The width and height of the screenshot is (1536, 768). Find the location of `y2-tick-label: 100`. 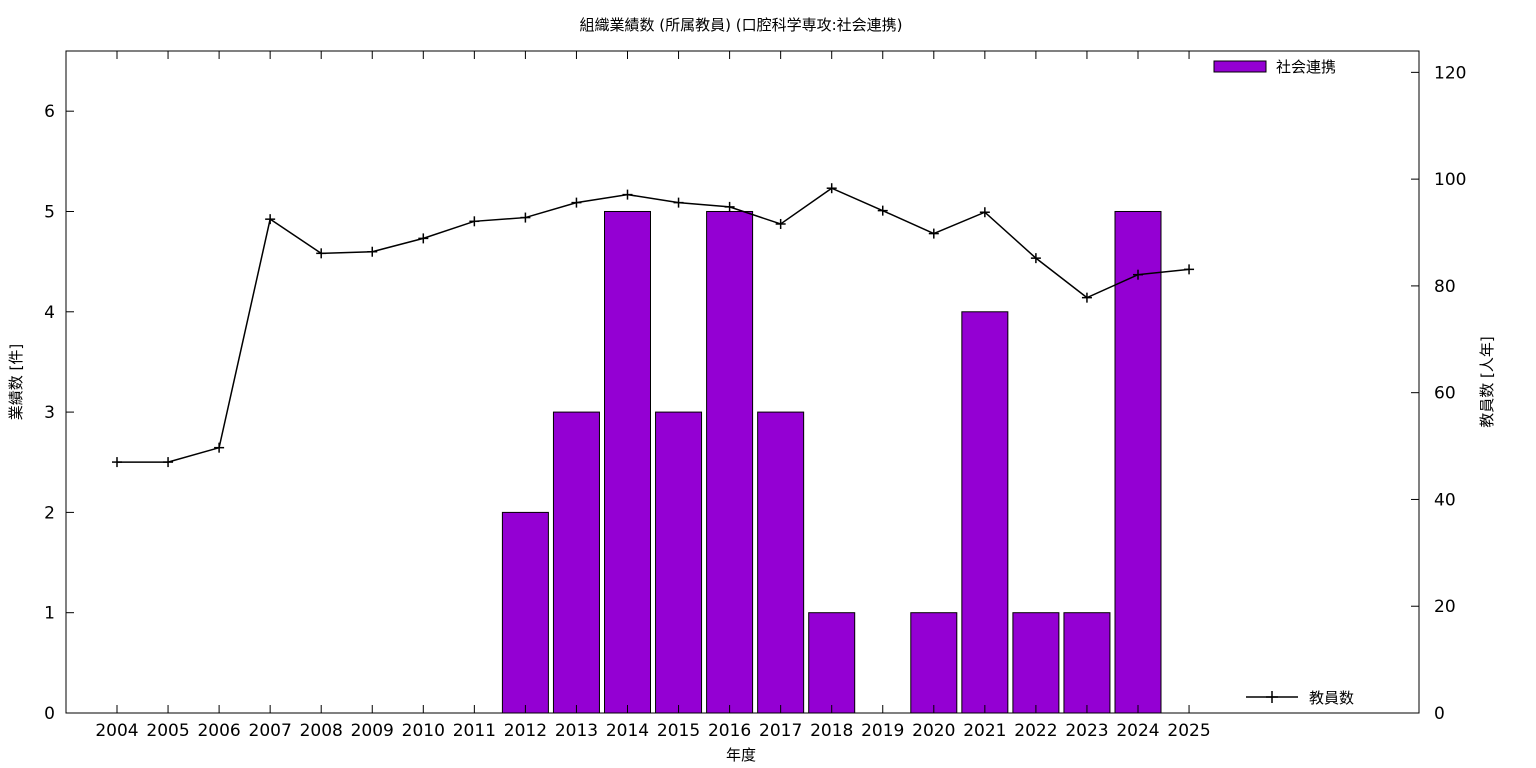

y2-tick-label: 100 is located at coordinates (1450, 180).